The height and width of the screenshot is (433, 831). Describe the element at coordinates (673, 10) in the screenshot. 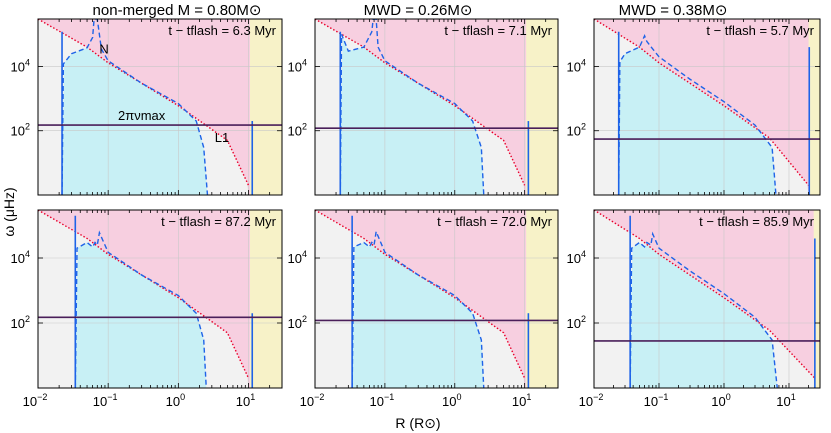

I see `column-title-3: MWD = 0.38M⊙` at that location.